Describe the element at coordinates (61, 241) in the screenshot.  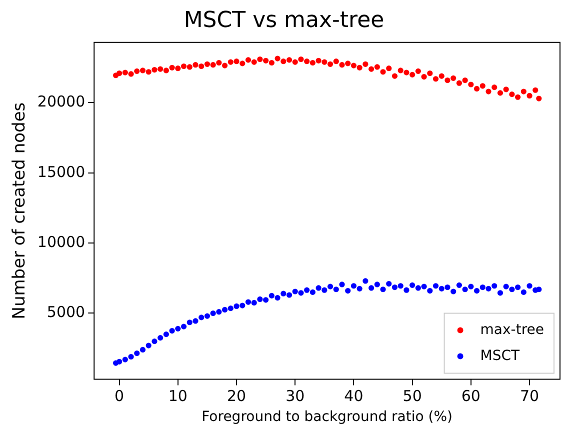
I see `y-tick-label: 10000` at that location.